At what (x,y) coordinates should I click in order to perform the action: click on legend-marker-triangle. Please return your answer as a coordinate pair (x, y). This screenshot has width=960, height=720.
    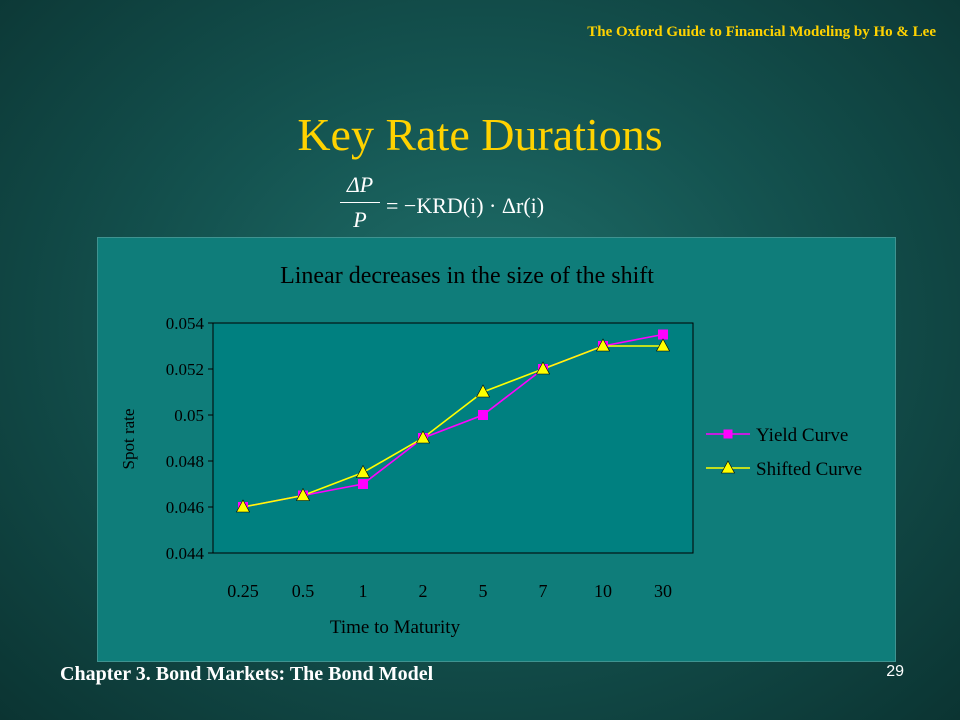
    Looking at the image, I should click on (728, 467).